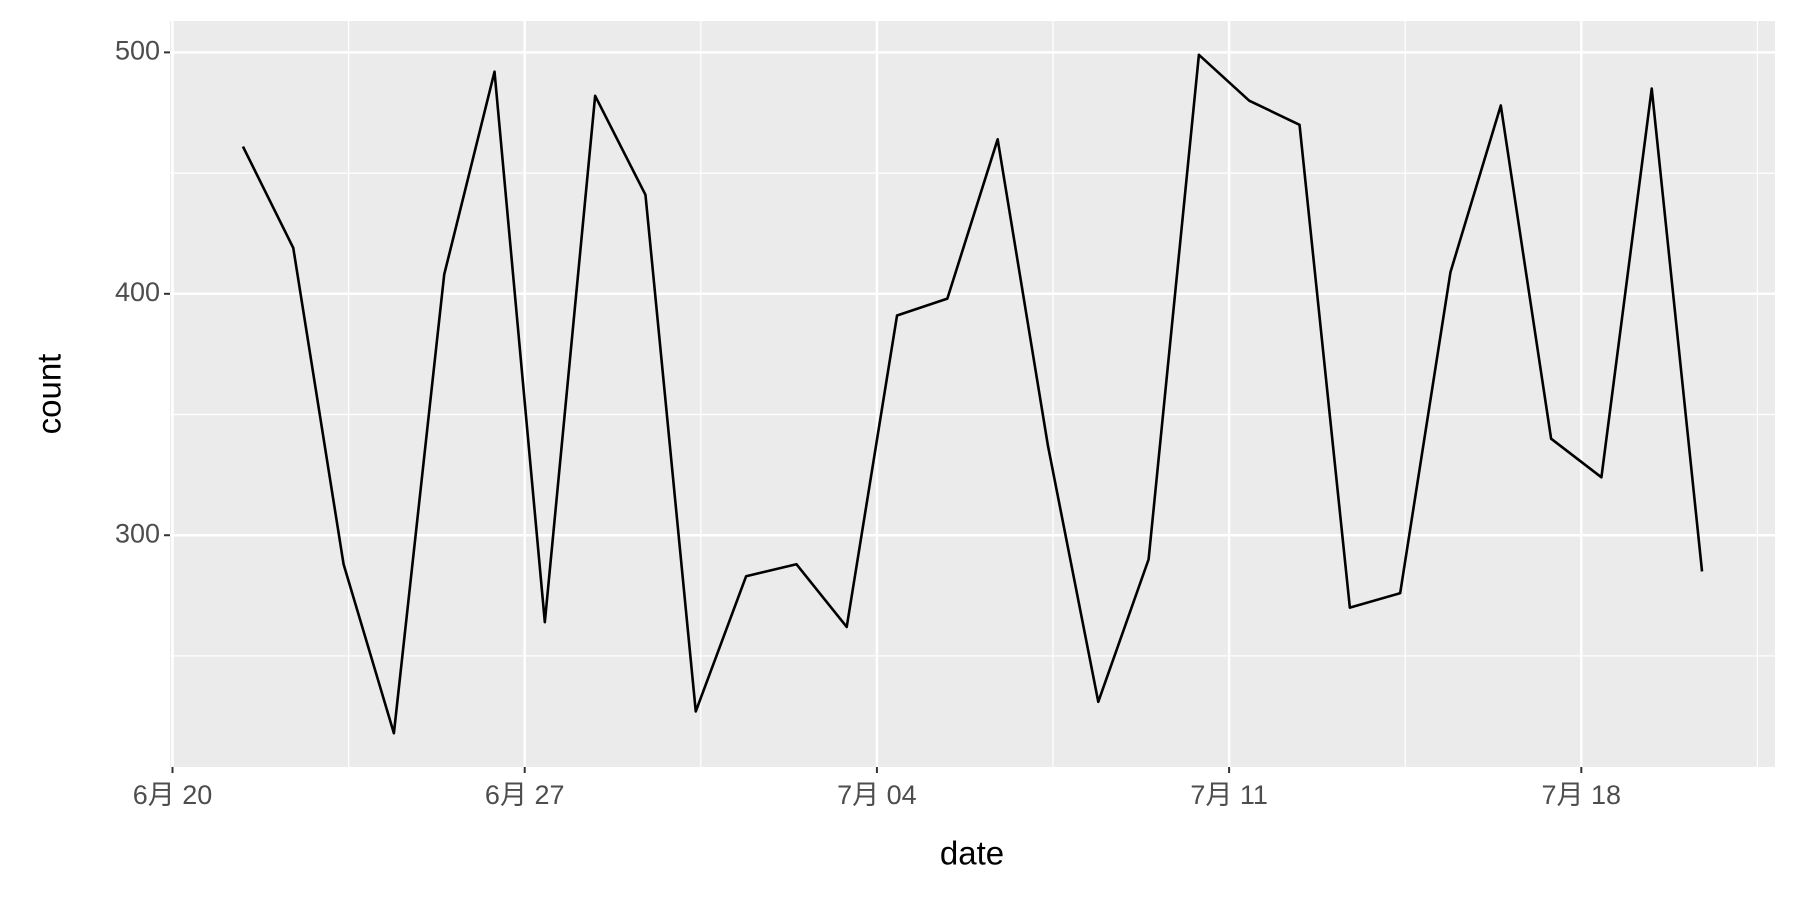 This screenshot has width=1800, height=900. Describe the element at coordinates (137, 533) in the screenshot. I see `y-tick-label: 300` at that location.